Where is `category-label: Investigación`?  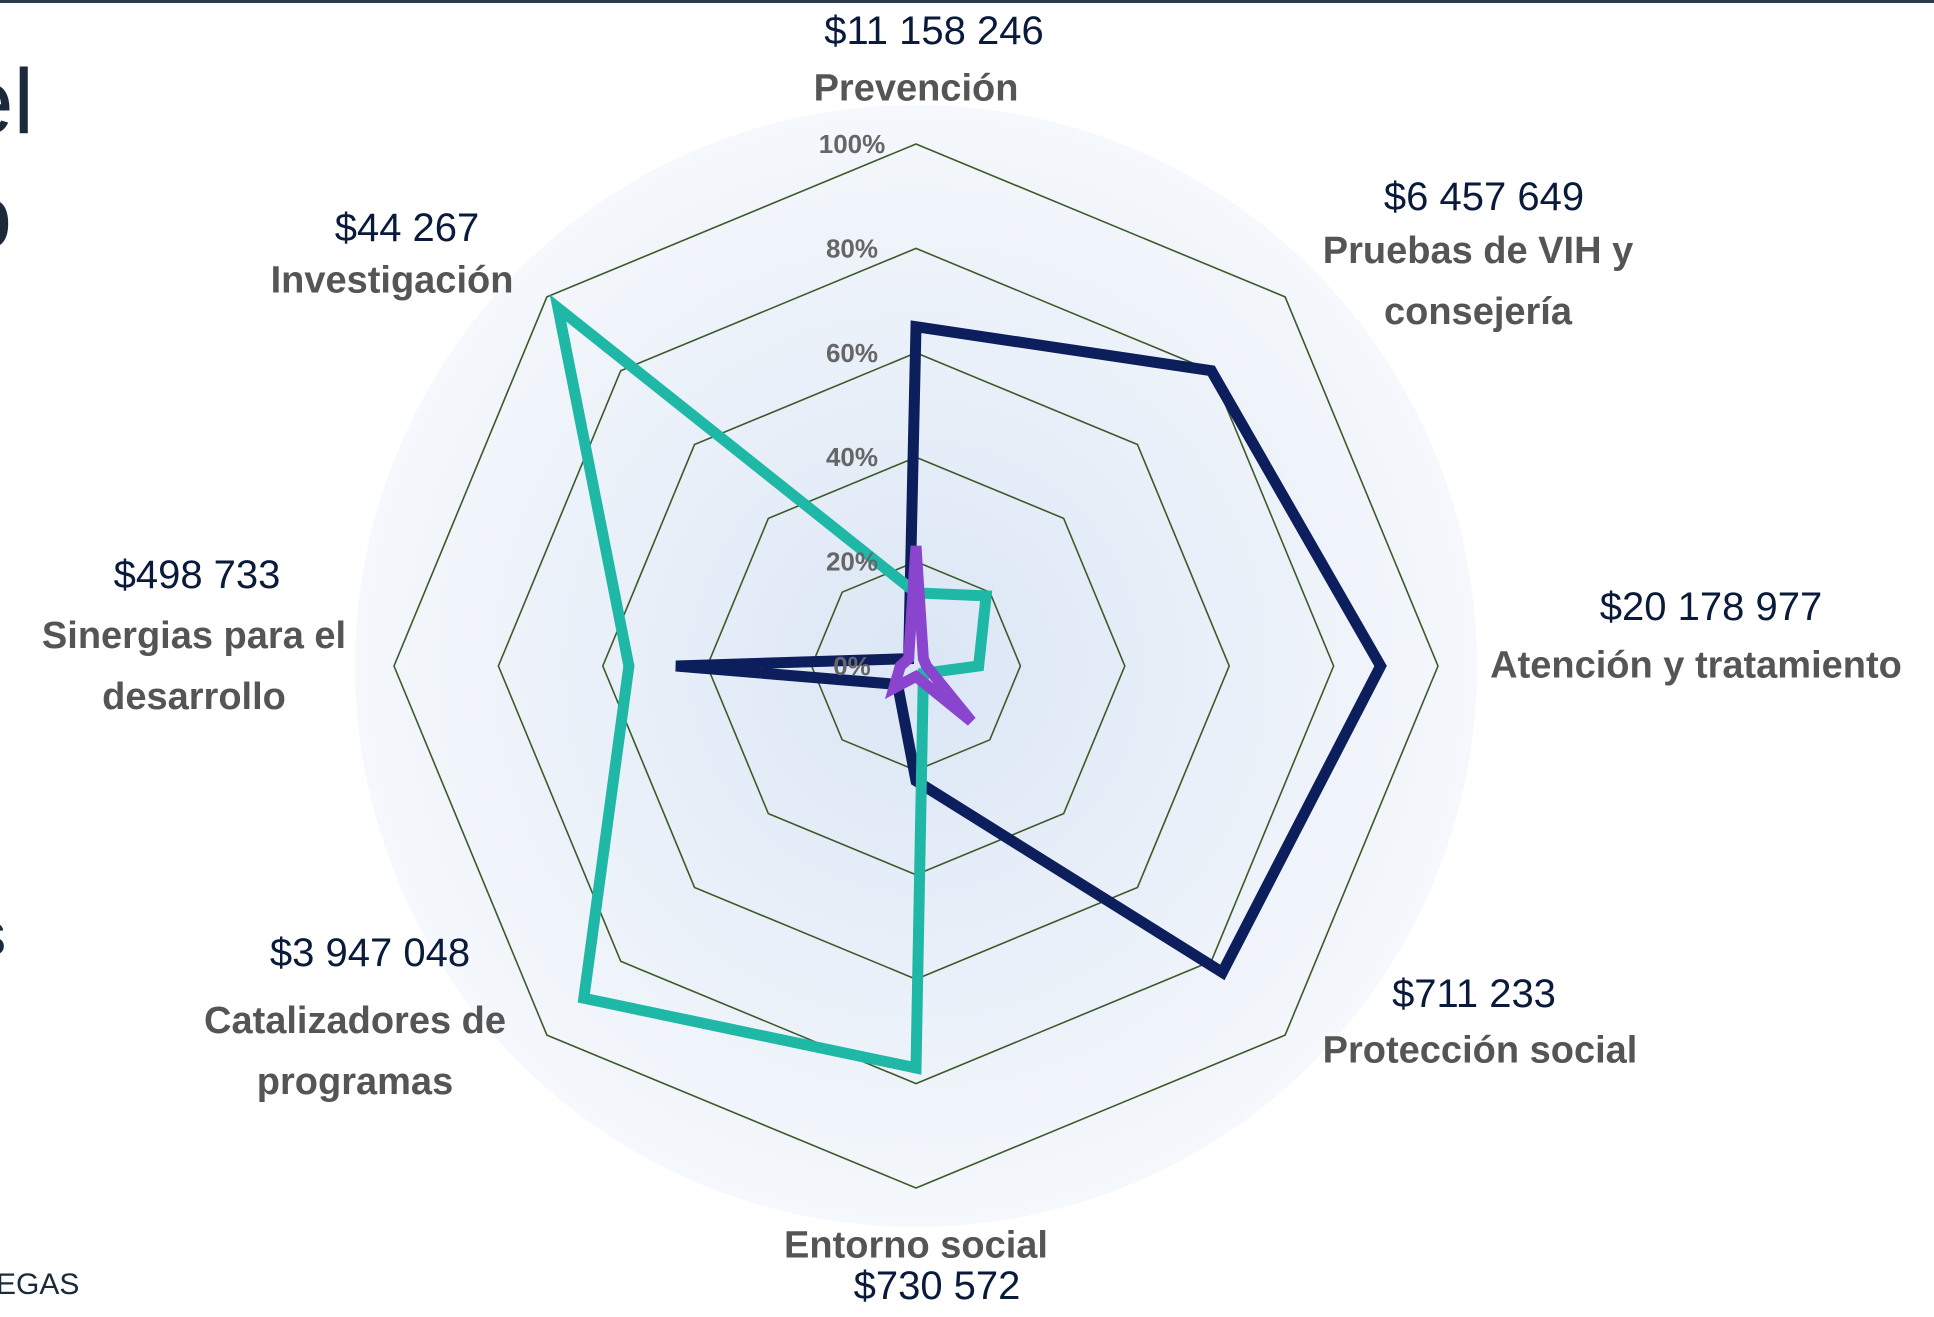
category-label: Investigación is located at coordinates (392, 280).